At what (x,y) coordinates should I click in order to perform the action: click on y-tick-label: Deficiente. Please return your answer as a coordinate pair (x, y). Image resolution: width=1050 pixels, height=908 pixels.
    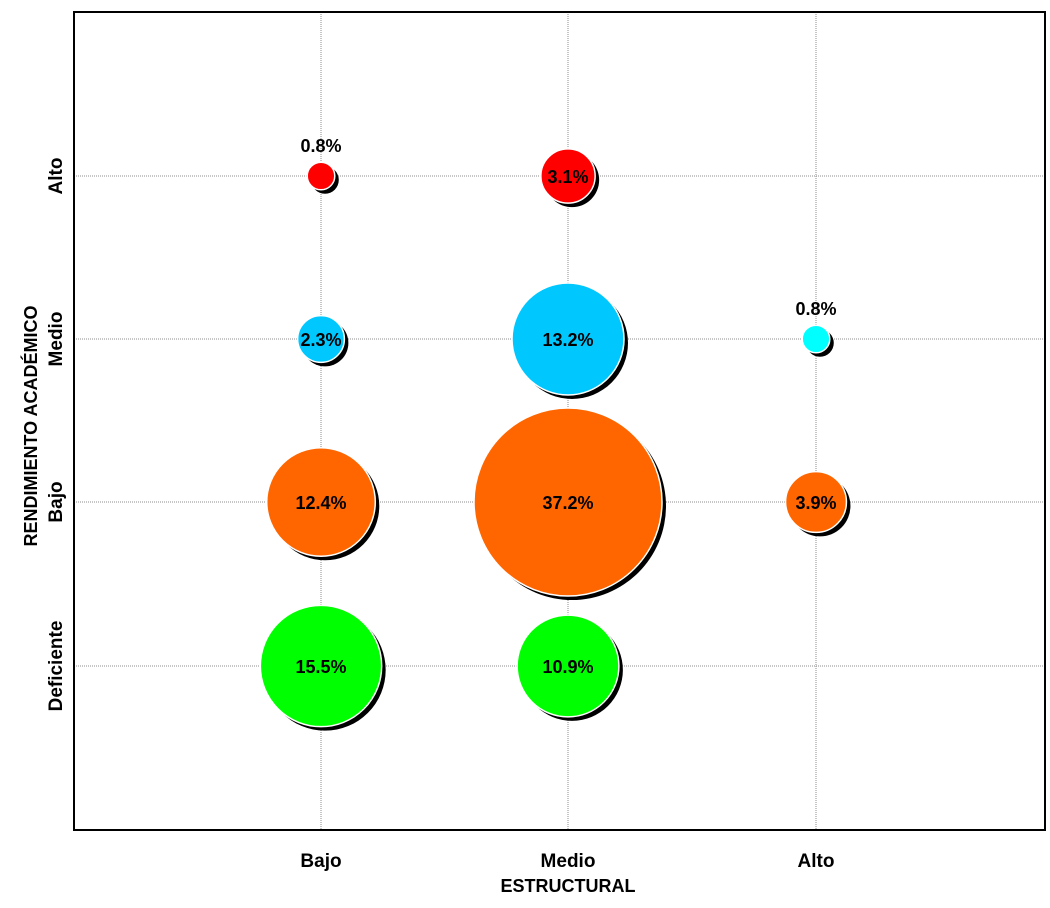
    Looking at the image, I should click on (56, 666).